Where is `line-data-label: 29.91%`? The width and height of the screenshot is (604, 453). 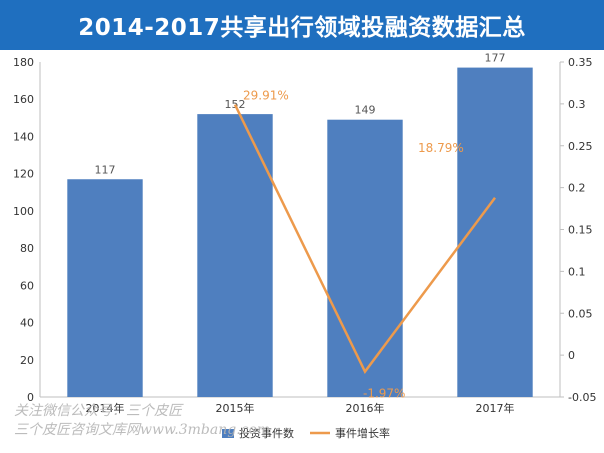
line-data-label: 29.91% is located at coordinates (266, 96).